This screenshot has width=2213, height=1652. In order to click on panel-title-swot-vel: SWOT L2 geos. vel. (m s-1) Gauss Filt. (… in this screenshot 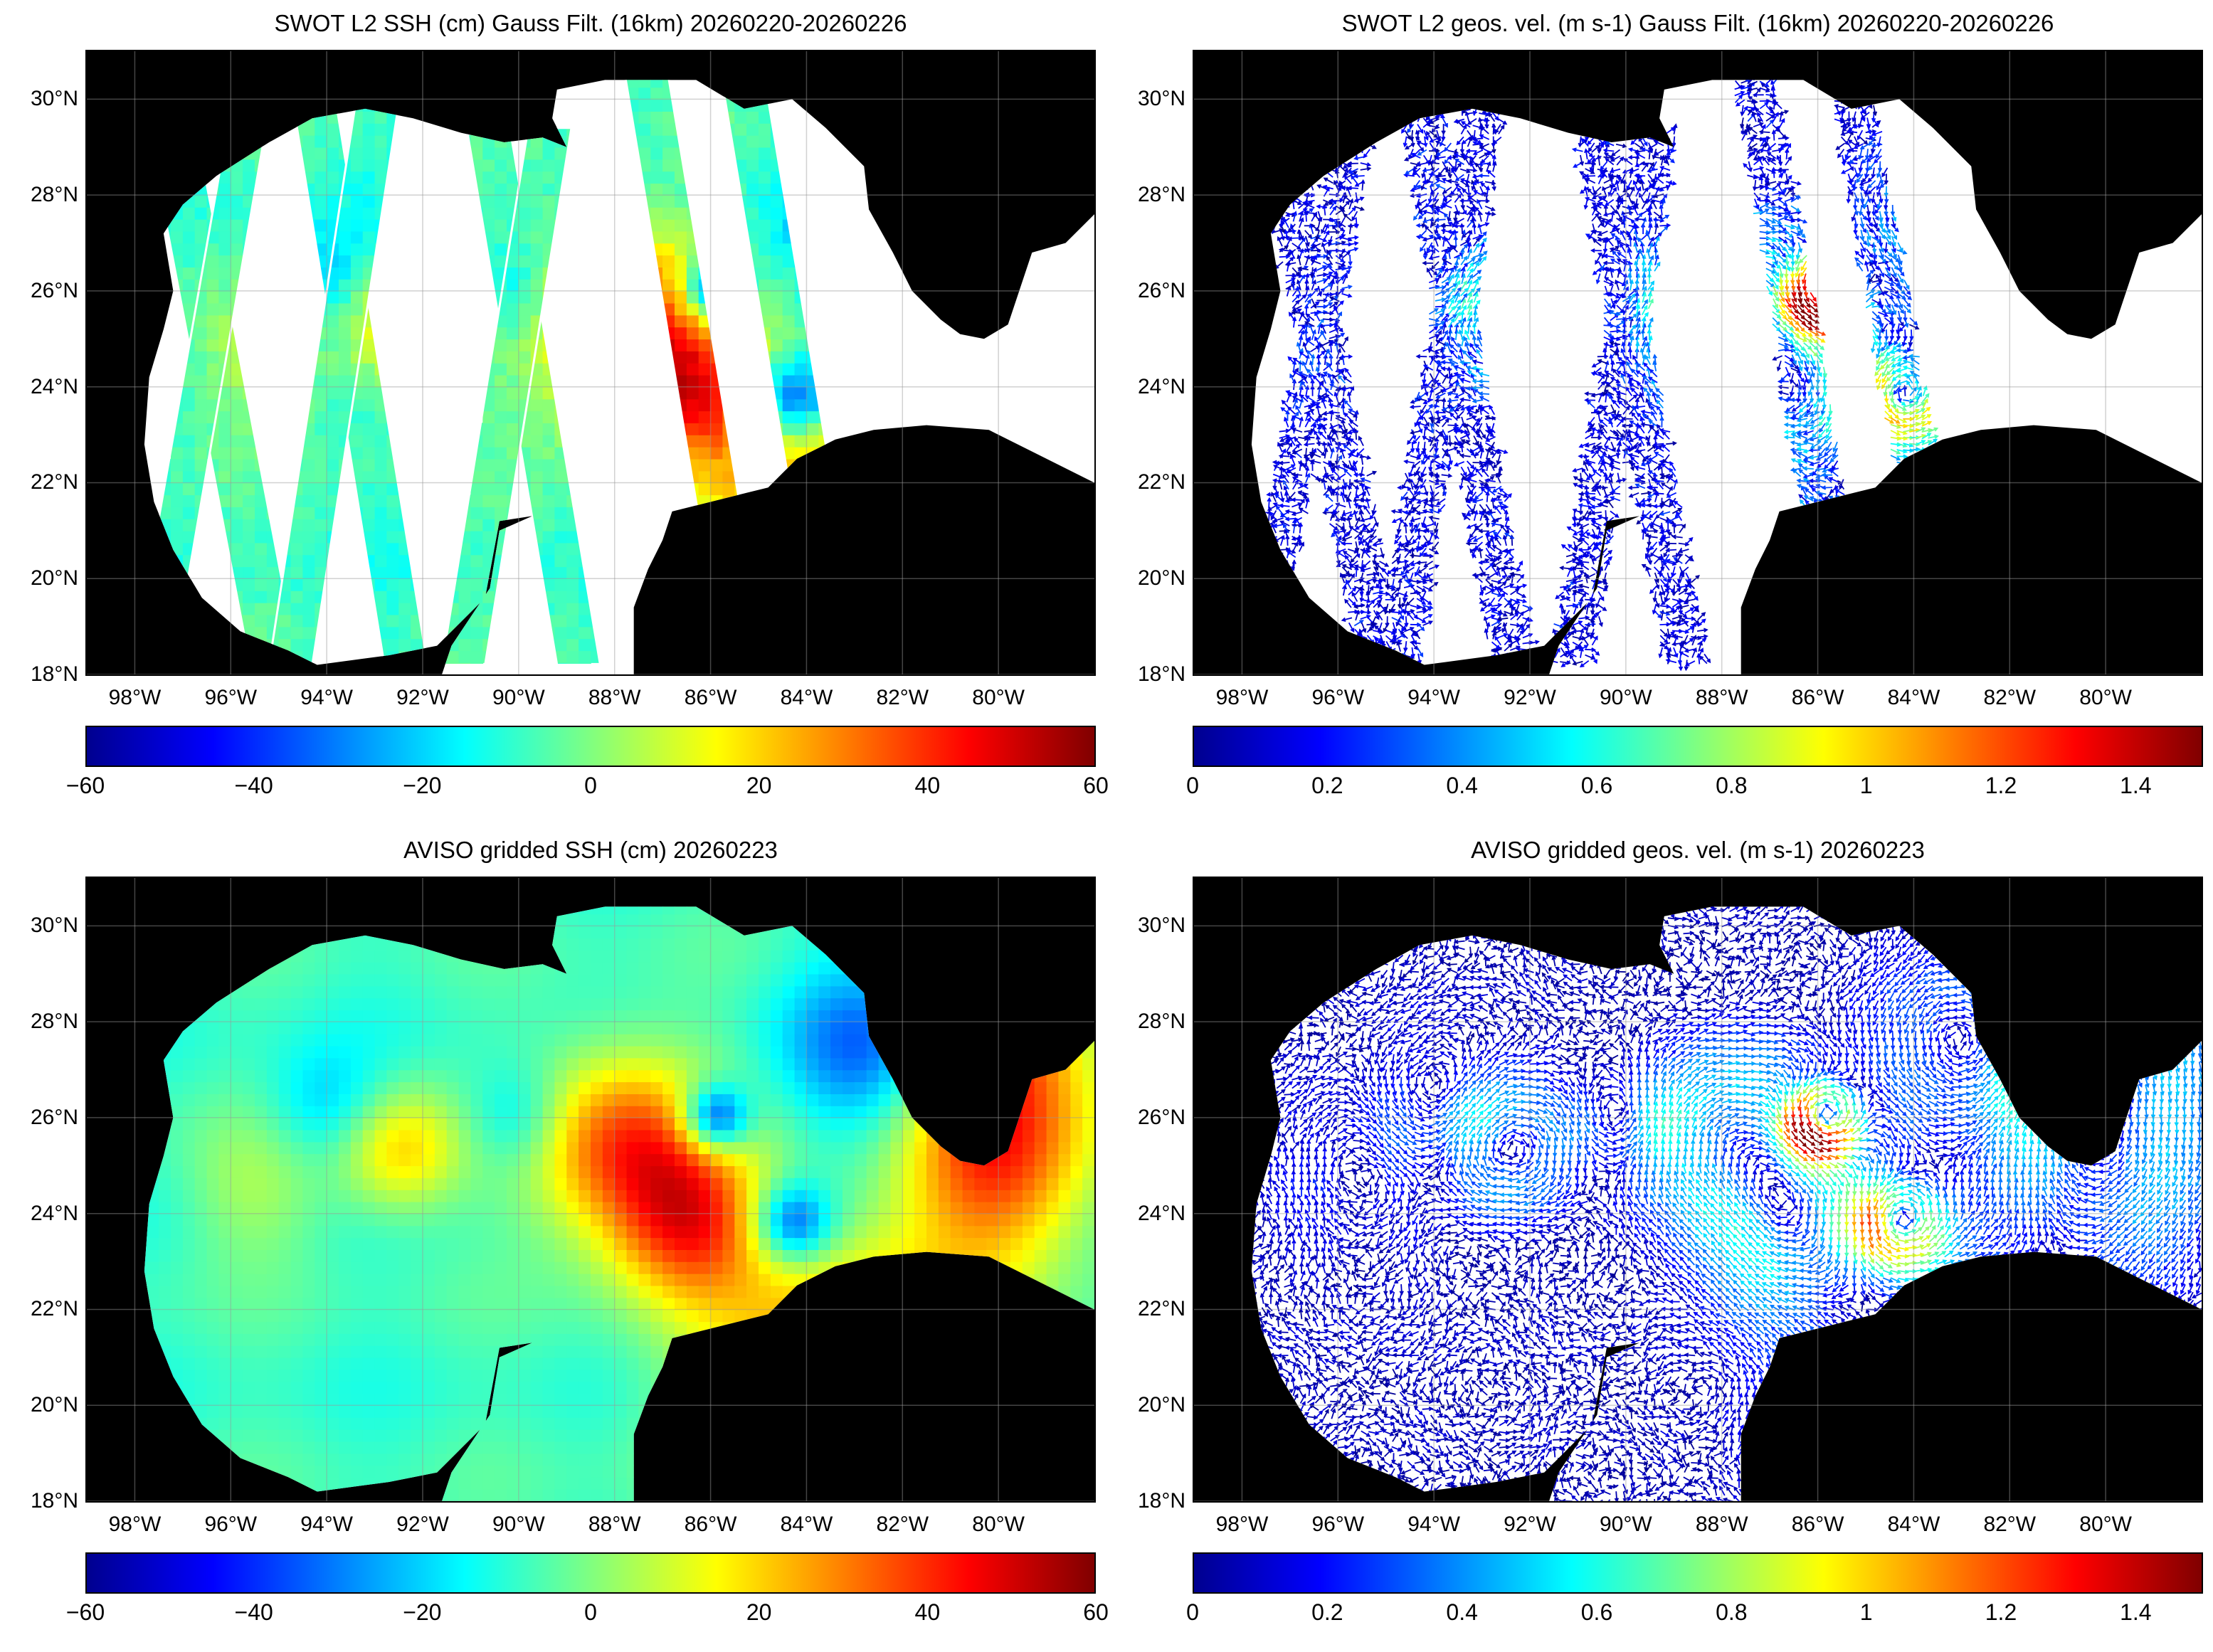, I will do `click(1698, 23)`.